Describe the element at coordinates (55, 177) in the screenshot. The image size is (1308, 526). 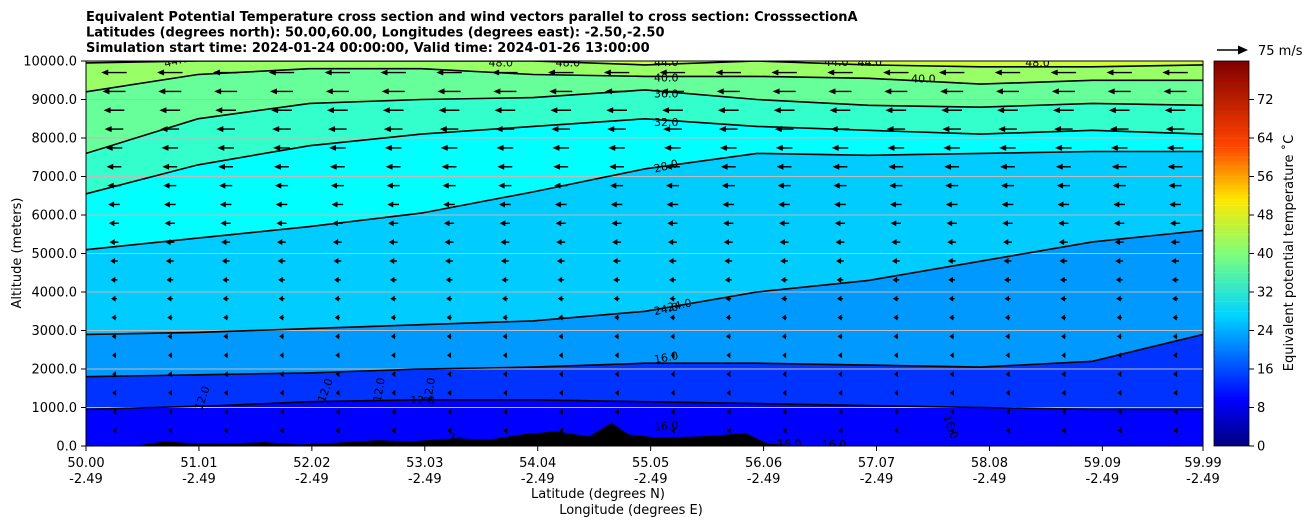
I see `y-tick-label: 7000.0` at that location.